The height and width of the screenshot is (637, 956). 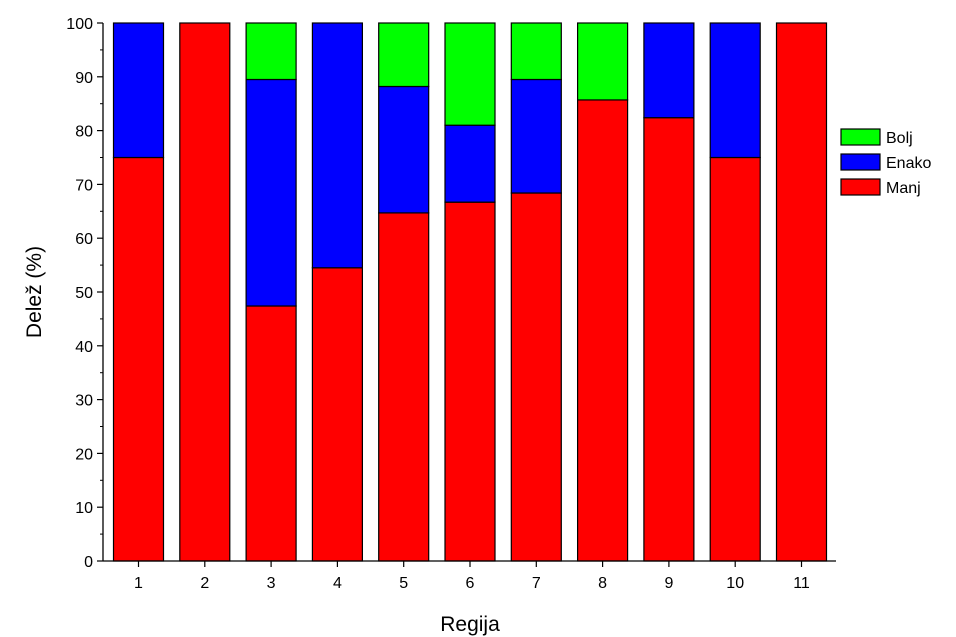 I want to click on x-tick-label-9: 9, so click(x=668, y=583).